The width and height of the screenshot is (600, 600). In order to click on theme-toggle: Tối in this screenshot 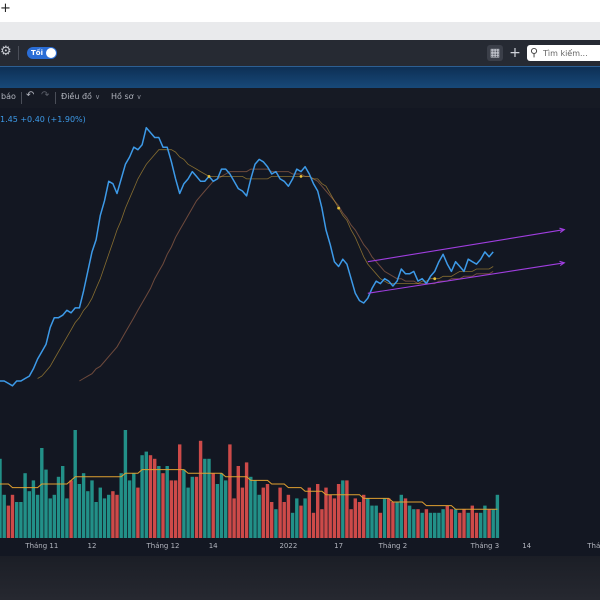, I will do `click(42, 53)`.